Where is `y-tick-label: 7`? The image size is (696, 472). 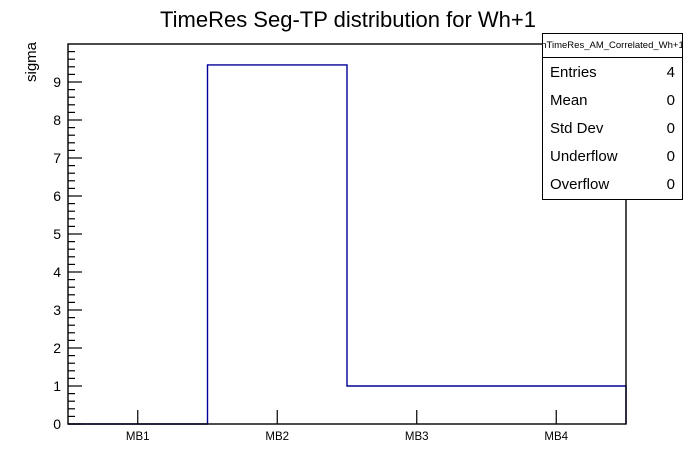
y-tick-label: 7 is located at coordinates (57, 158).